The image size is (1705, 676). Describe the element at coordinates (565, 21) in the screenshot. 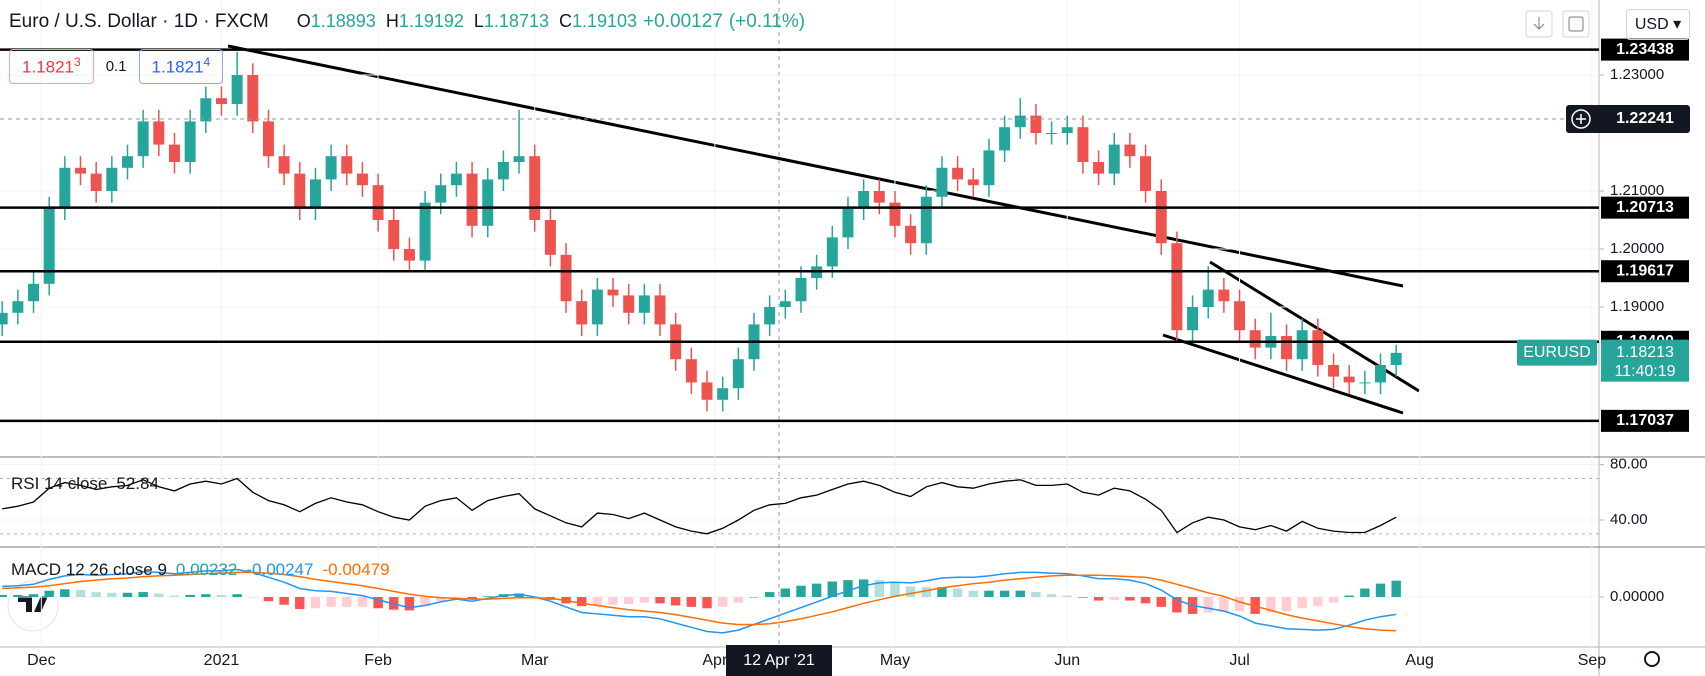

I see `ohlc-label: C` at that location.